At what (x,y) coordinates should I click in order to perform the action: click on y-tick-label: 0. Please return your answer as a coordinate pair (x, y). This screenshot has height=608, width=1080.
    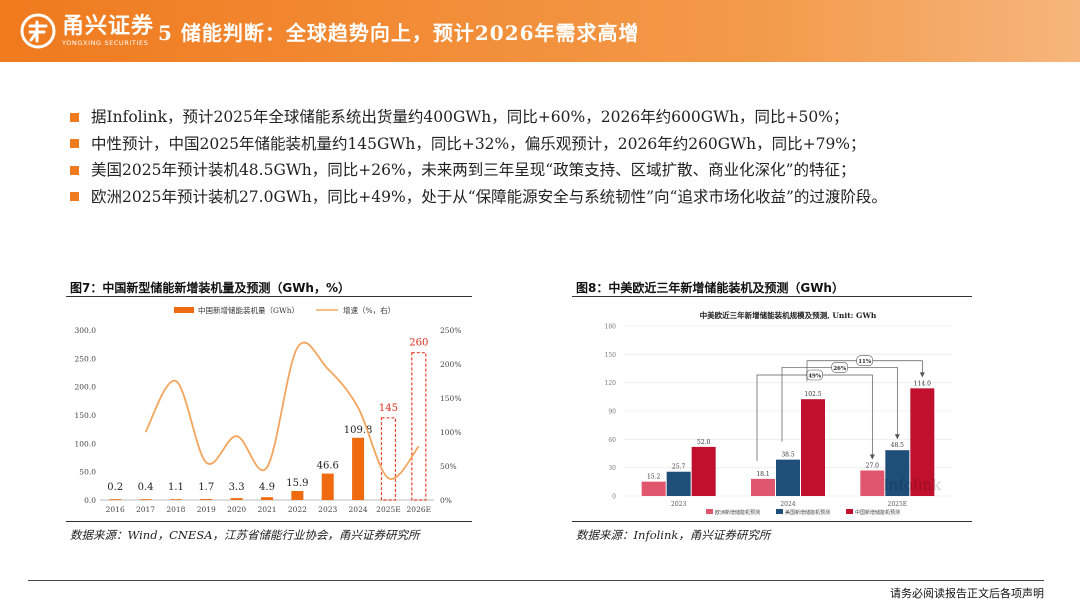
    Looking at the image, I should click on (614, 497).